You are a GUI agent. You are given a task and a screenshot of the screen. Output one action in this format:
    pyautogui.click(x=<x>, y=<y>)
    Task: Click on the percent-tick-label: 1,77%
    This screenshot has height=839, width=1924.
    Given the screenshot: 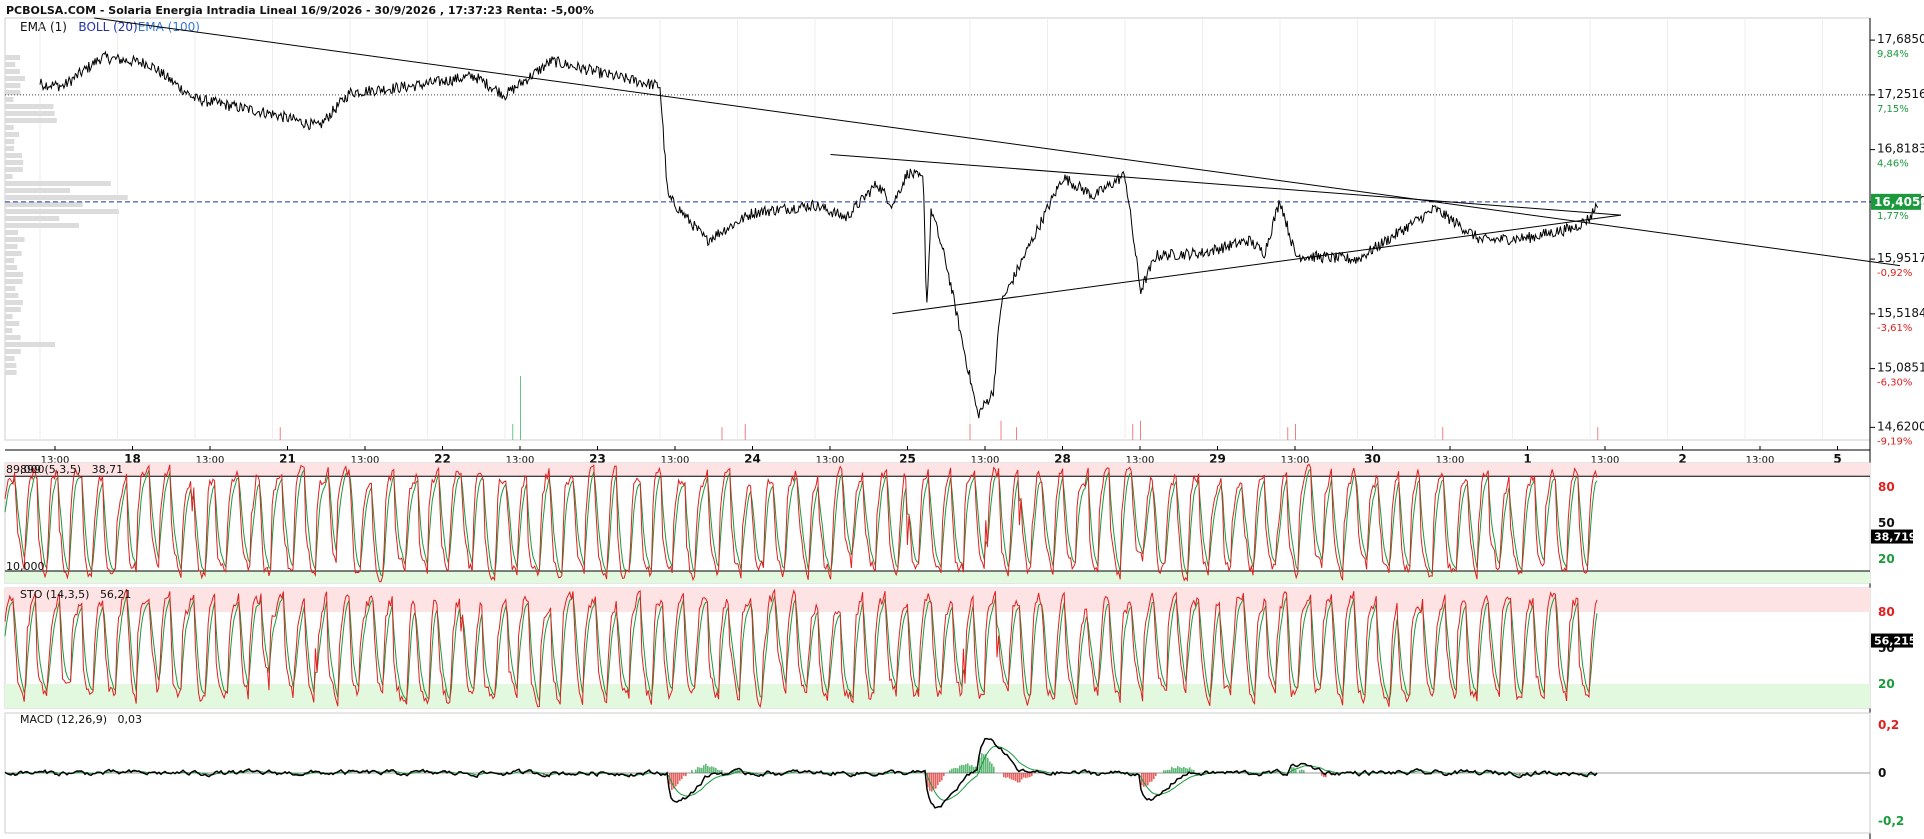 What is the action you would take?
    pyautogui.click(x=1893, y=216)
    